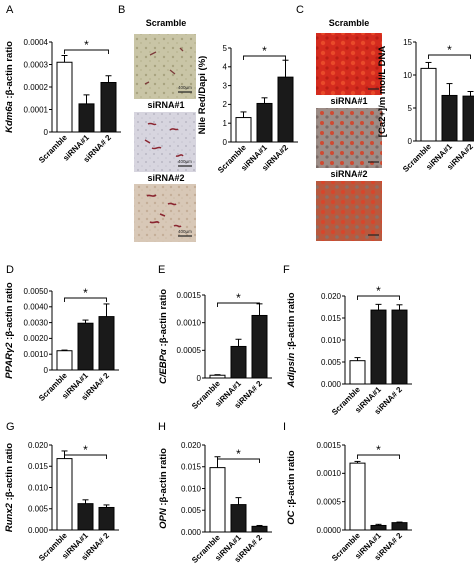  What do you see at coordinates (225, 123) in the screenshot?
I see `y-tick-label: 1` at bounding box center [225, 123].